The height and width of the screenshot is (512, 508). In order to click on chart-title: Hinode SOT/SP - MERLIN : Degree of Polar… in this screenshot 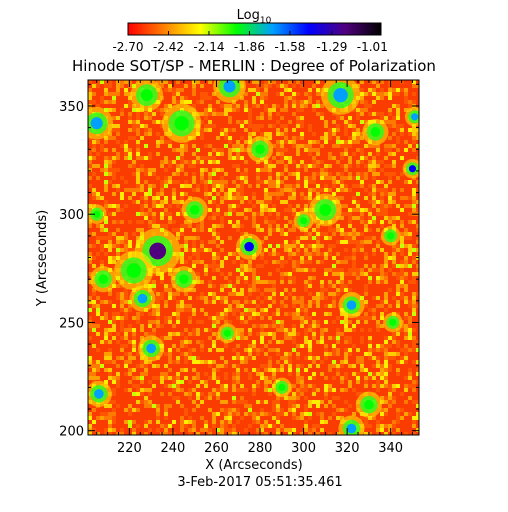, I will do `click(254, 66)`.